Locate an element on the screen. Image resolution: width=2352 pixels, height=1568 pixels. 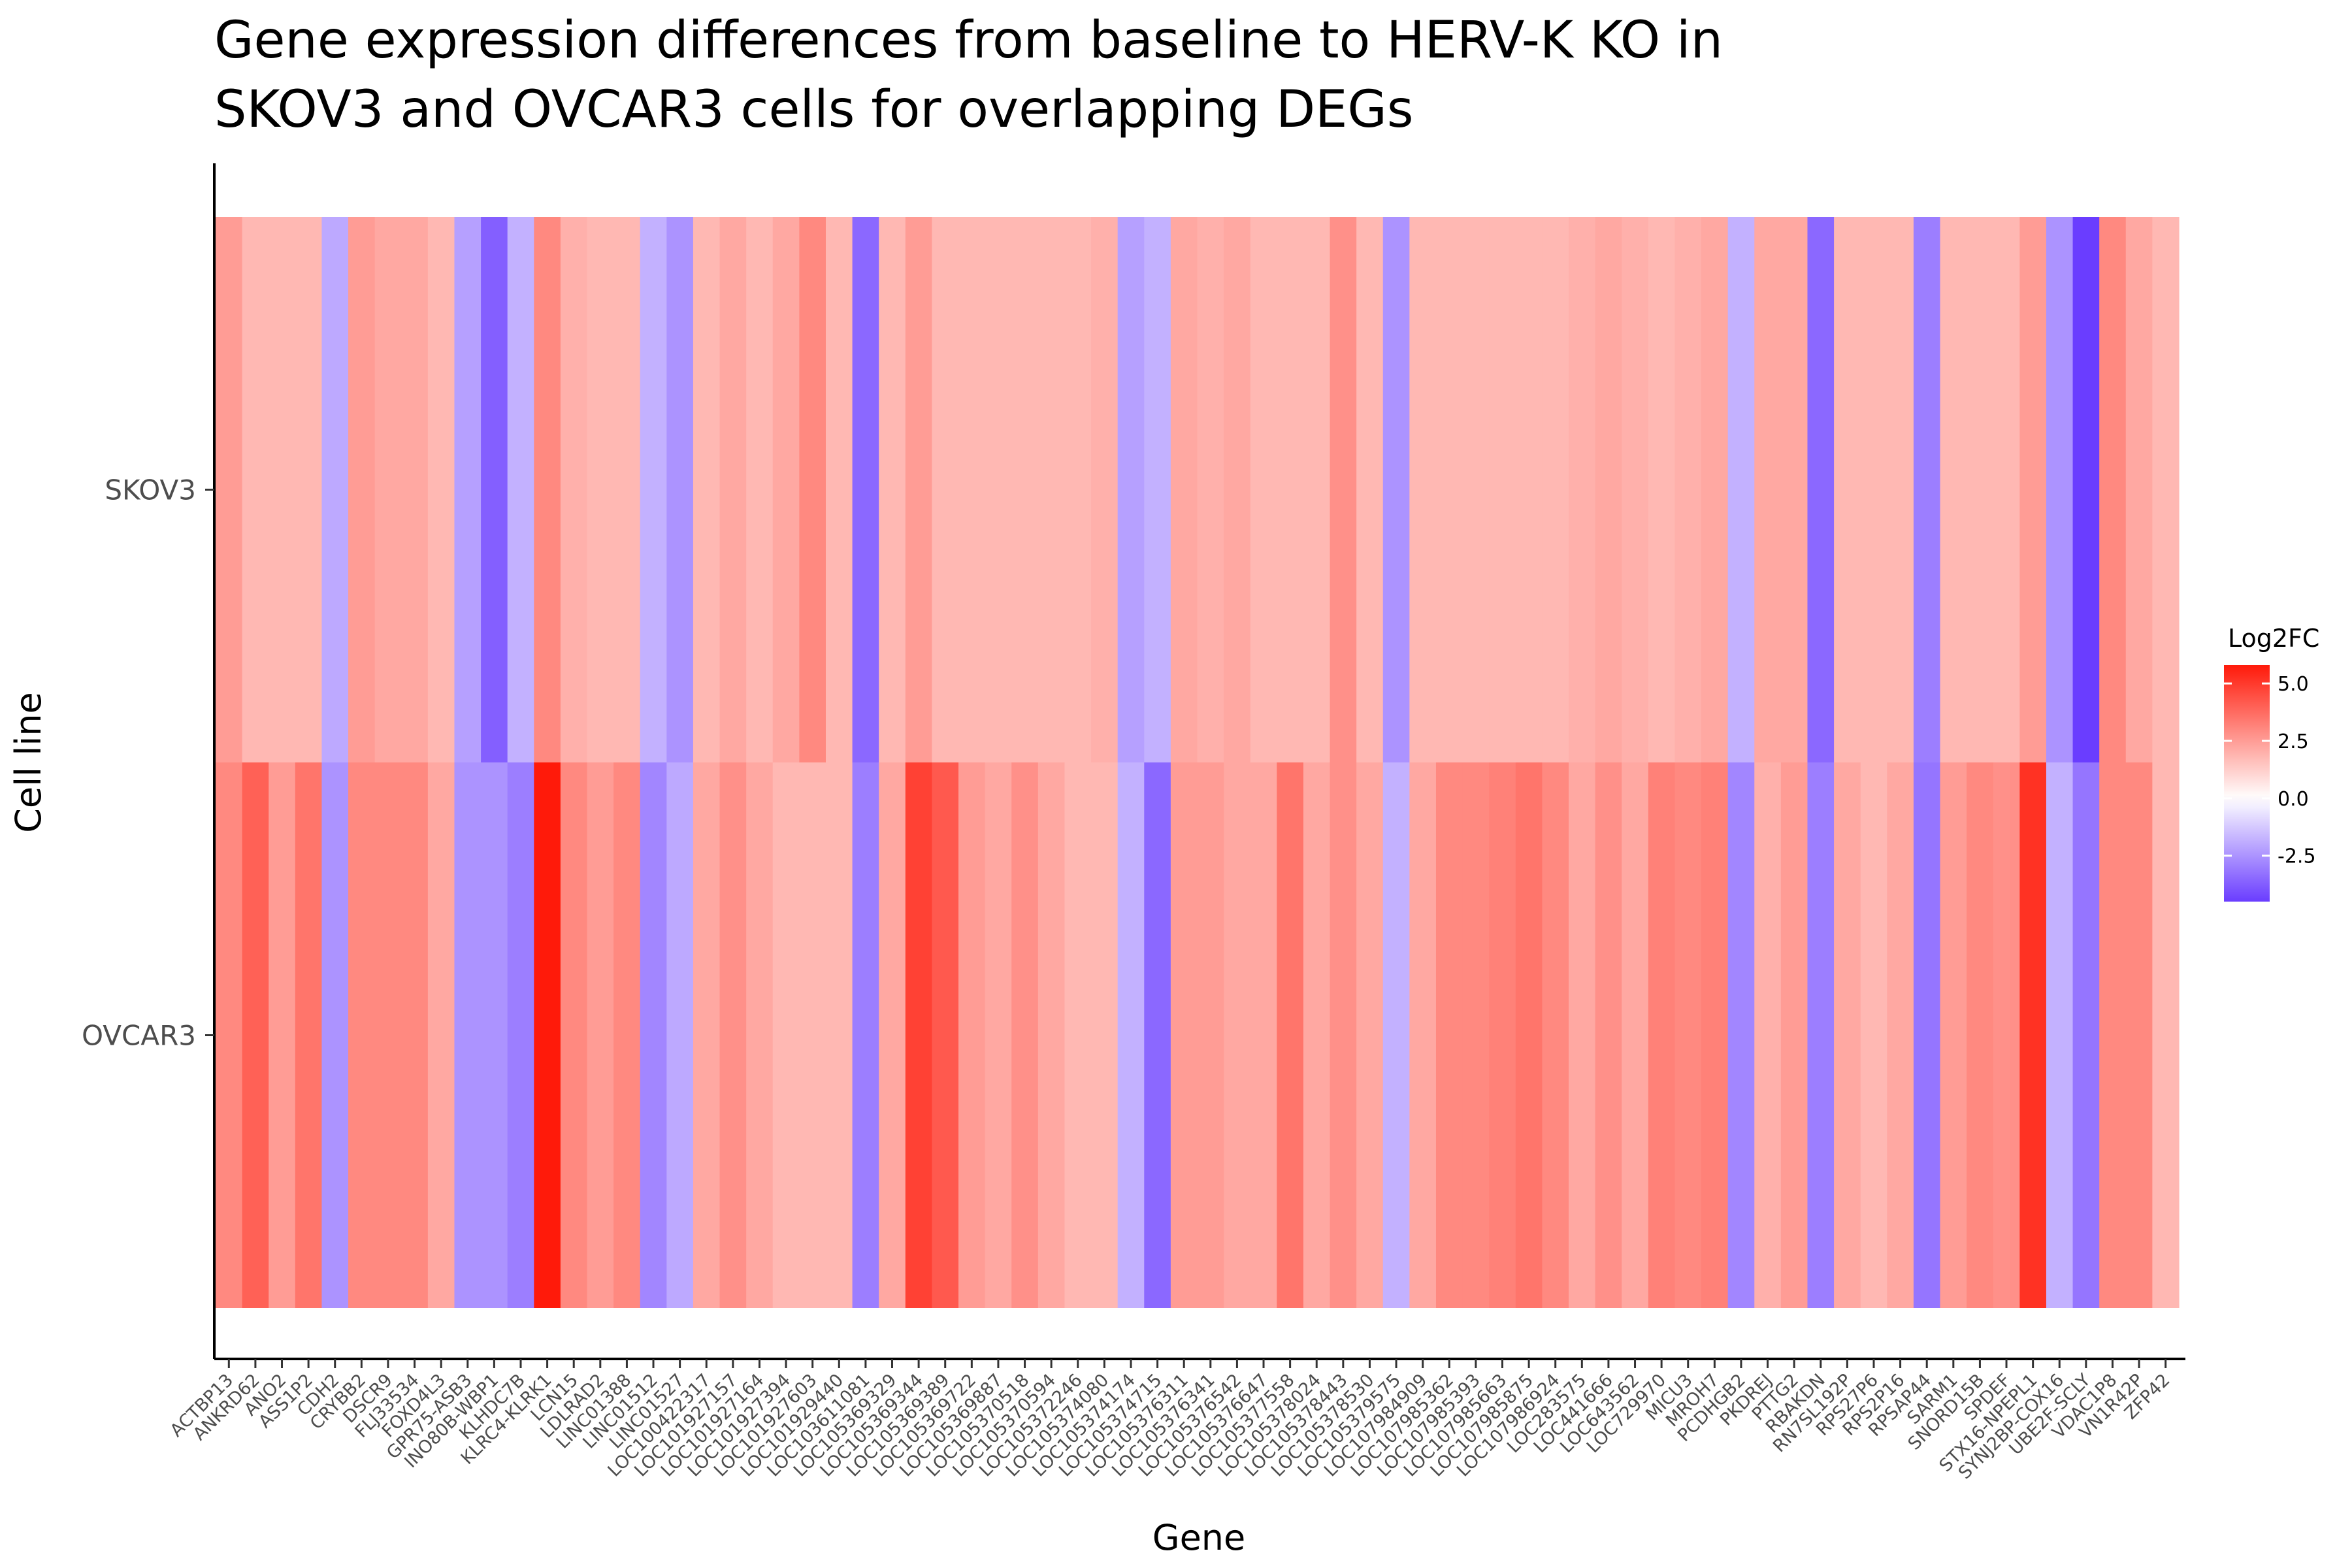
heatmap-cell-ovcar3-zfp42 is located at coordinates (2166, 1035).